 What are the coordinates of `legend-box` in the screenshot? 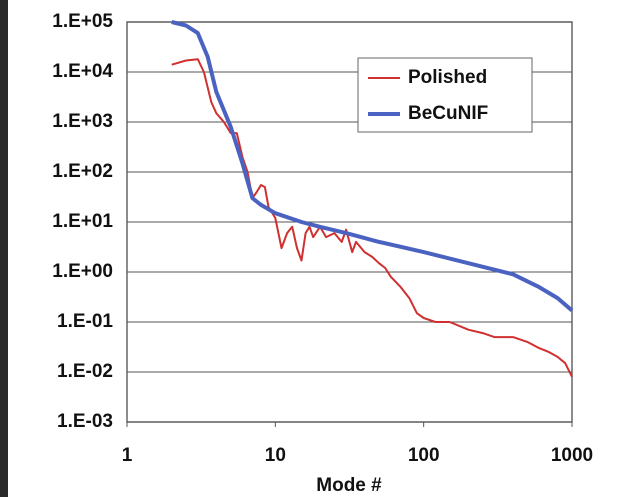 It's located at (445, 95).